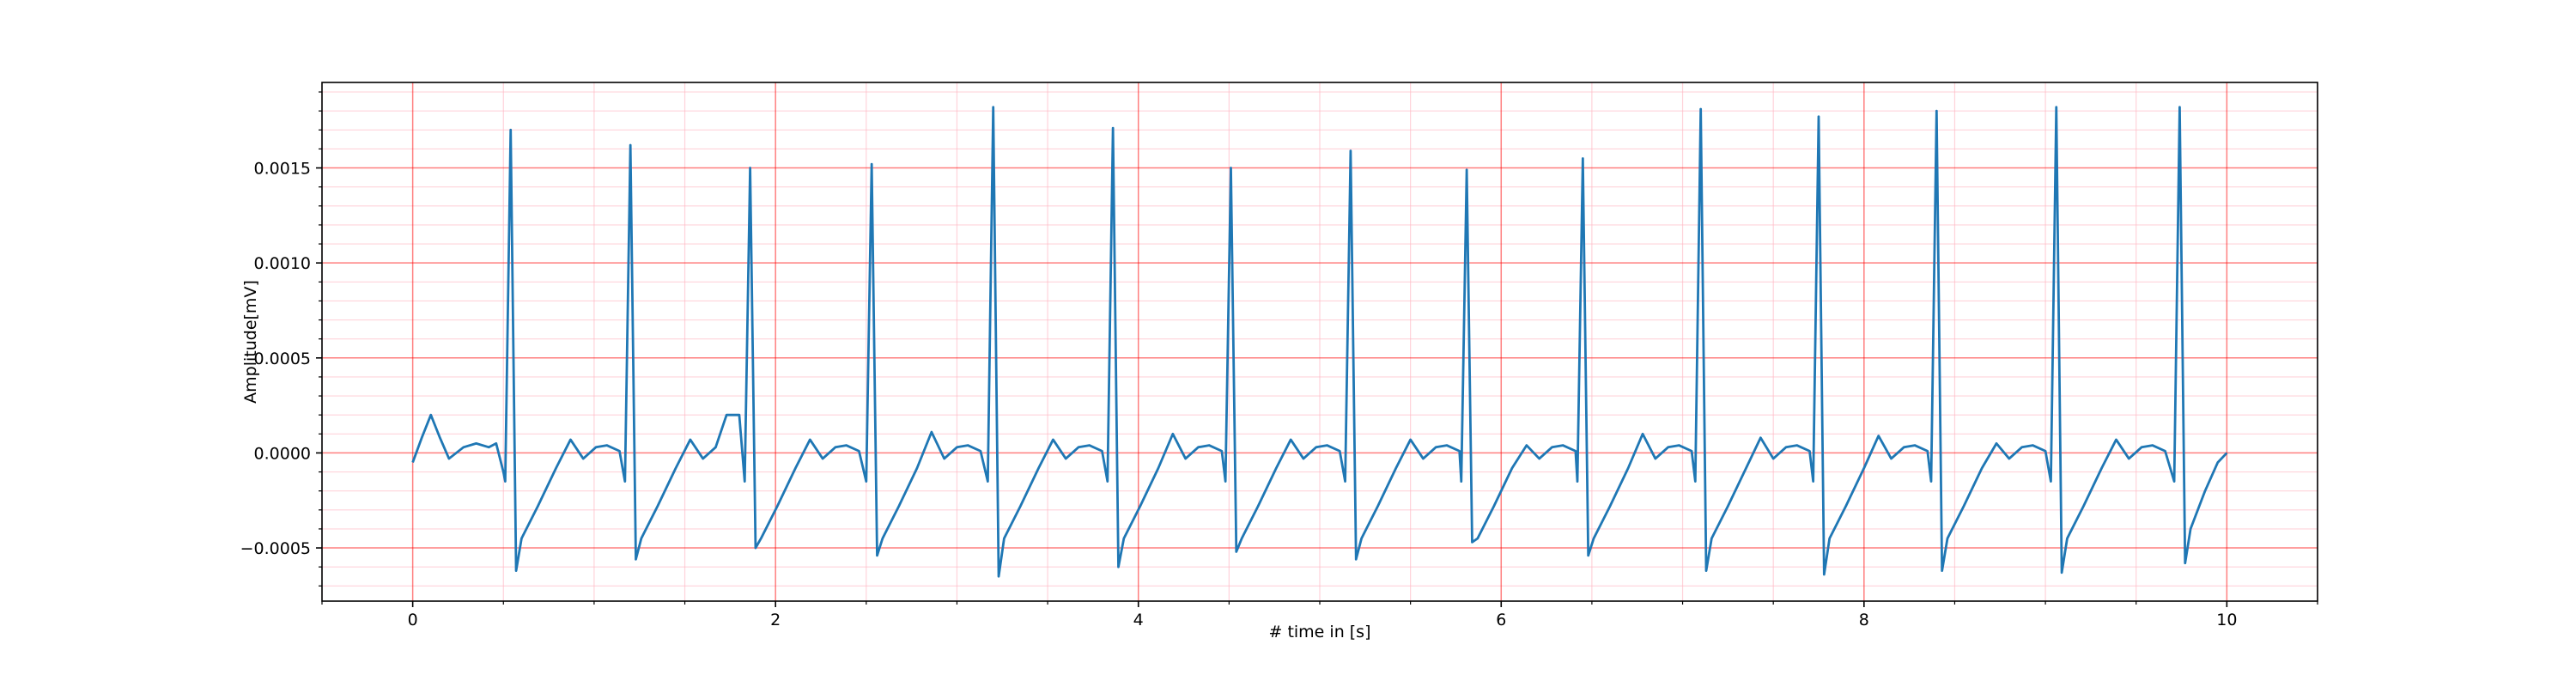  I want to click on x-tick-label: 6, so click(1501, 620).